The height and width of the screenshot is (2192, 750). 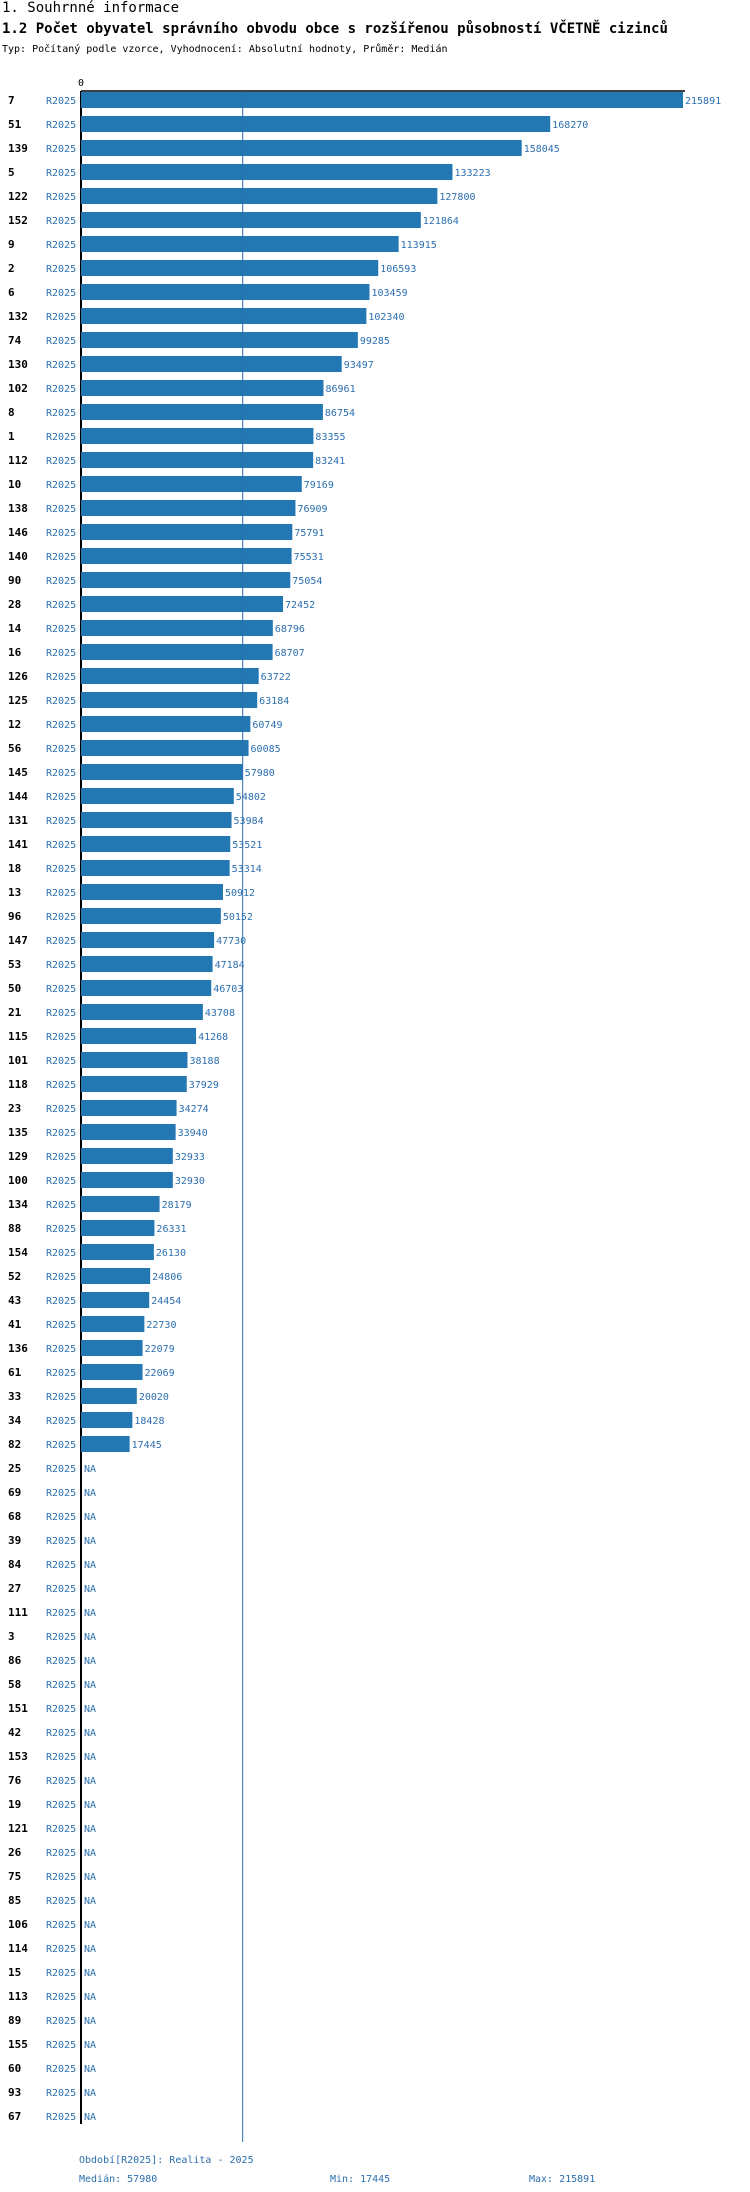 What do you see at coordinates (14, 2092) in the screenshot?
I see `category-label: 93` at bounding box center [14, 2092].